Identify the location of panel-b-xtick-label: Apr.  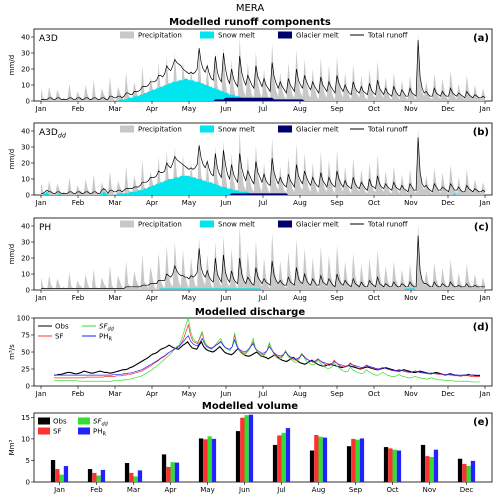
(152, 203).